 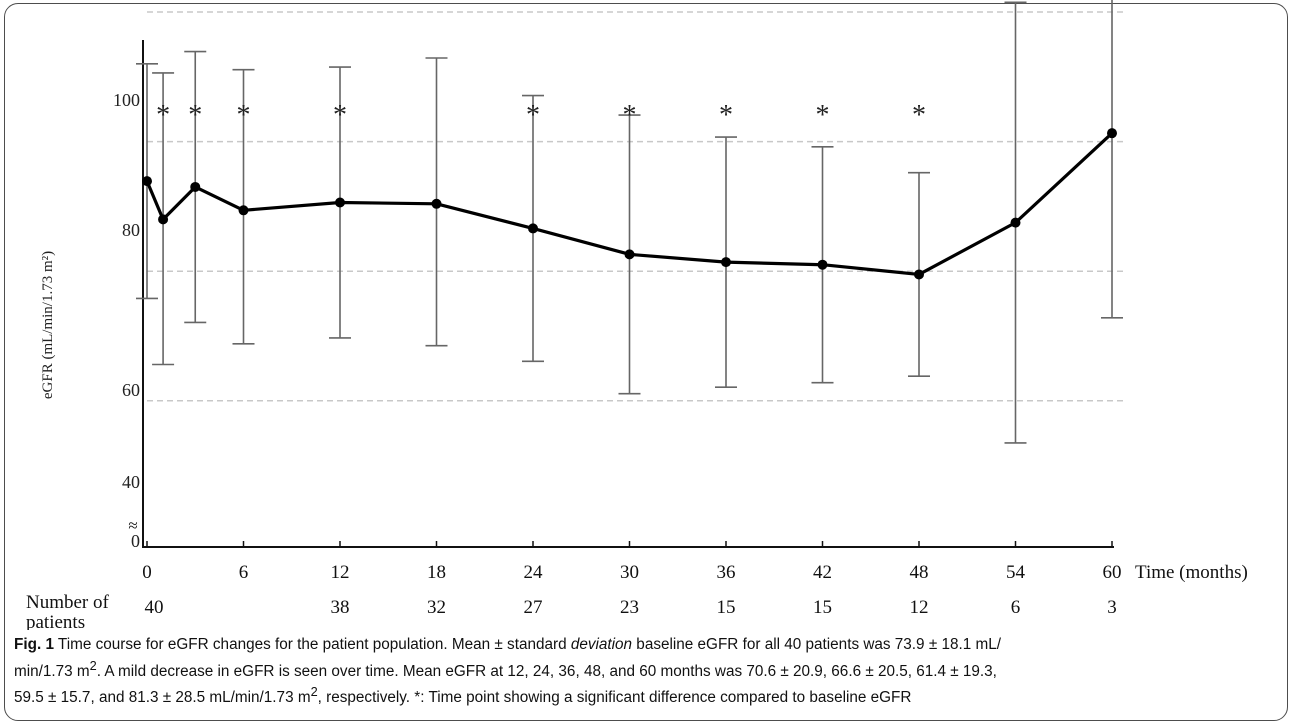 I want to click on patient-count-60: 3, so click(x=1112, y=607).